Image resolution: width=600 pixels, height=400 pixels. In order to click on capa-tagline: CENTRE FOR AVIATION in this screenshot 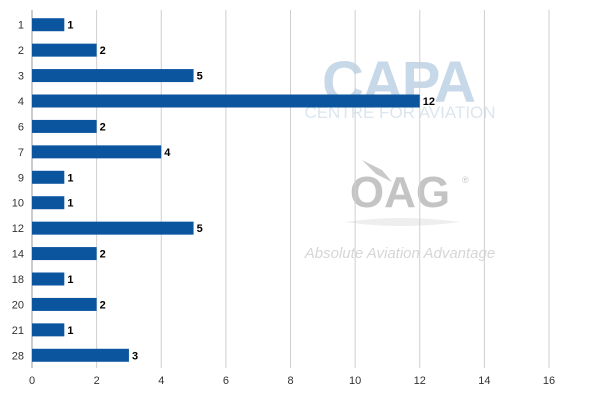, I will do `click(399, 112)`.